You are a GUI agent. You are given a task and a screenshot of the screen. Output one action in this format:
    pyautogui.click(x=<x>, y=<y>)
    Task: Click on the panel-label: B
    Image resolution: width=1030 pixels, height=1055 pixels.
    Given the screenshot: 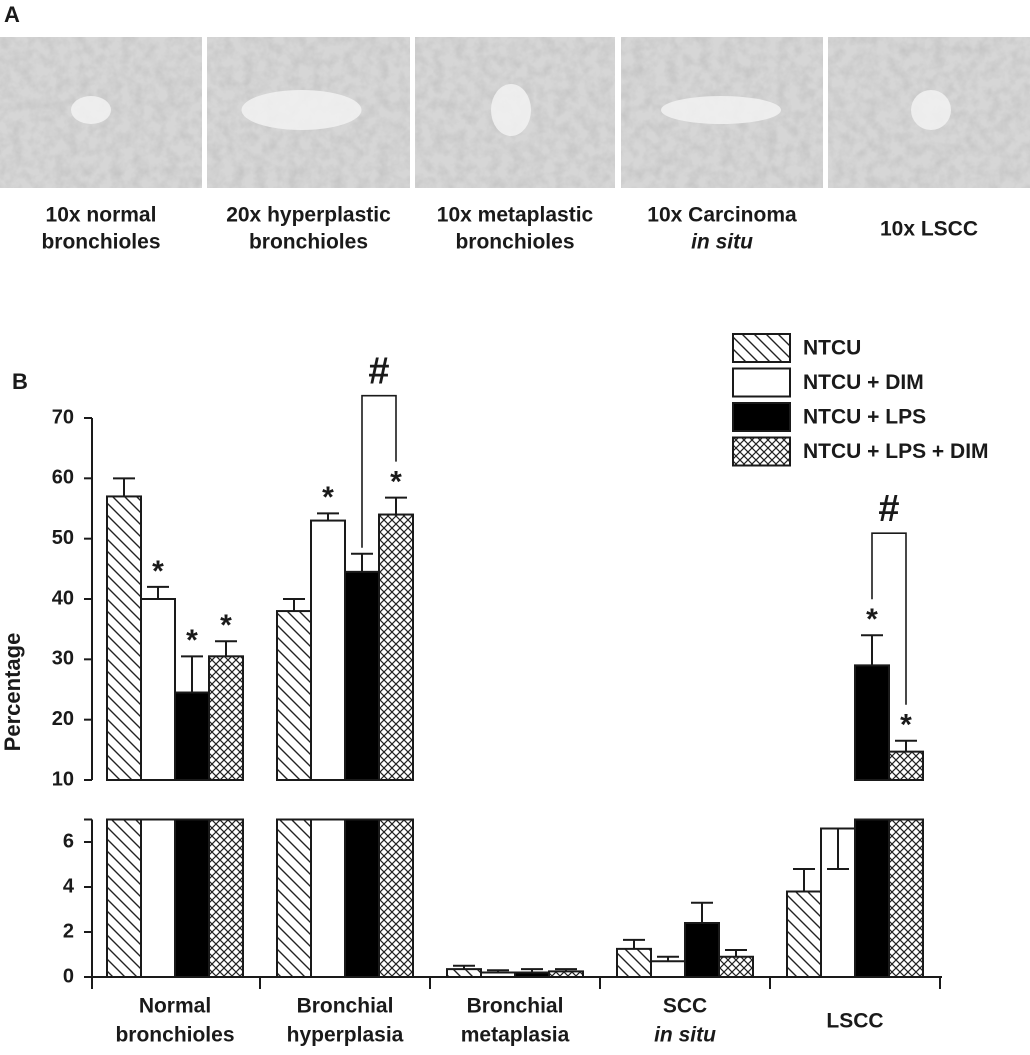 What is the action you would take?
    pyautogui.click(x=20, y=381)
    